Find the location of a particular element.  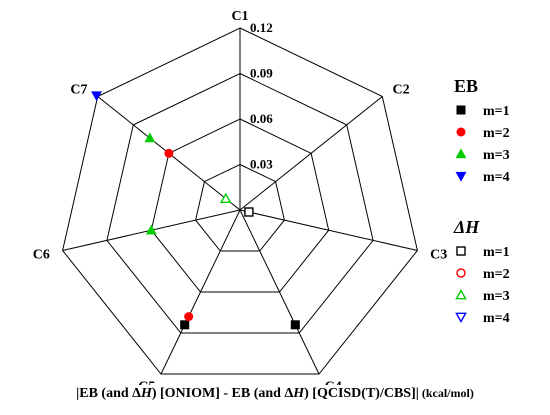

legend-group-title: EB is located at coordinates (466, 86).